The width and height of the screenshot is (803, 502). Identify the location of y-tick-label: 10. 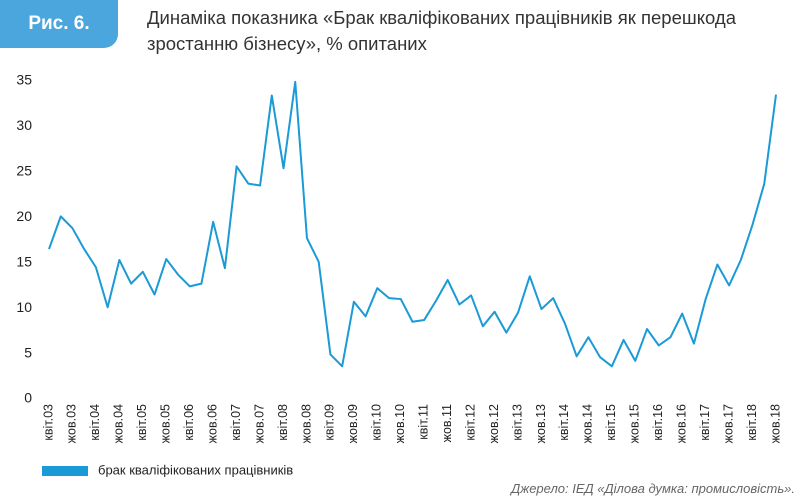
(24, 307).